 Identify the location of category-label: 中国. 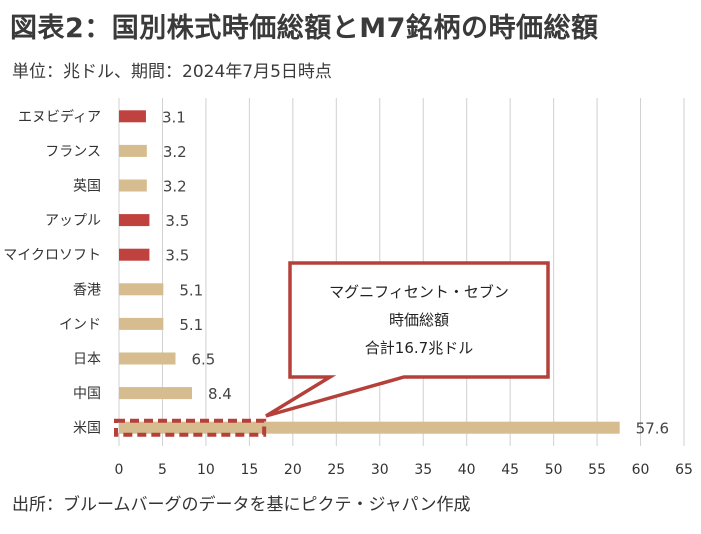
(87, 394).